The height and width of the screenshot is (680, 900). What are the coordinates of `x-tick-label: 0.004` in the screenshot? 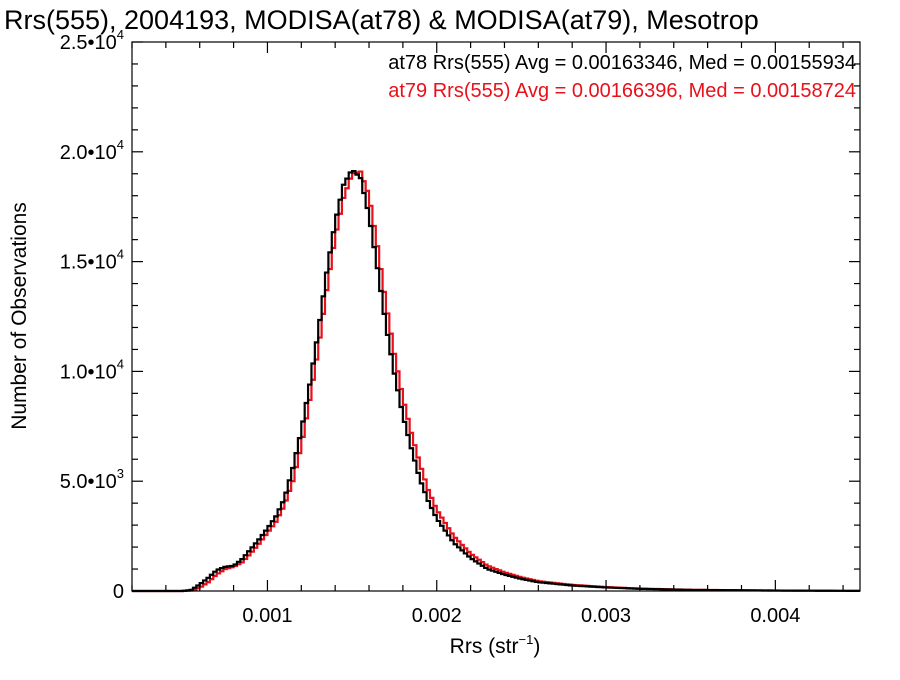 It's located at (775, 616).